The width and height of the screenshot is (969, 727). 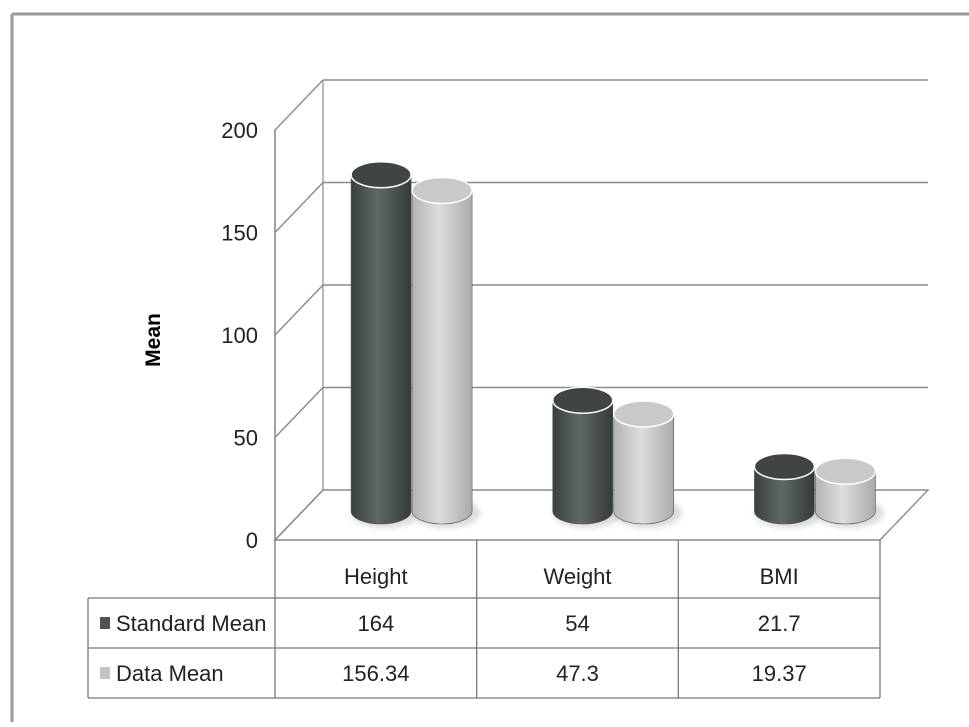 I want to click on table-value: 164, so click(x=375, y=623).